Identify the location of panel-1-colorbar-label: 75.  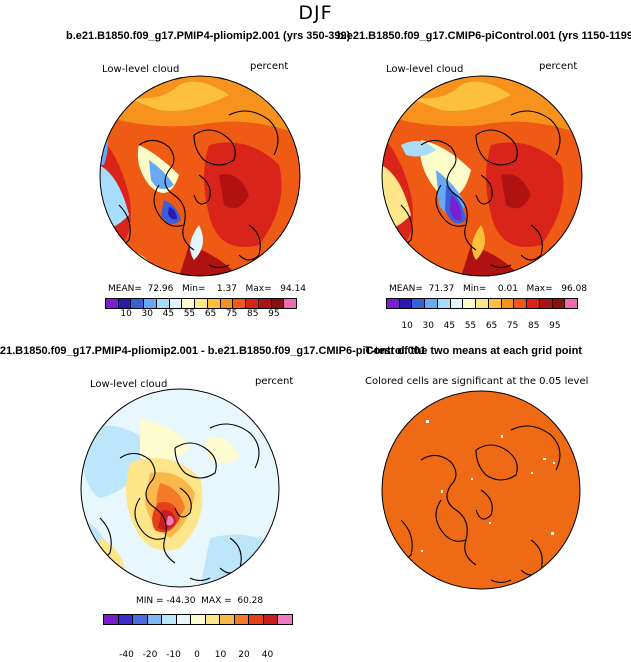
(231, 314).